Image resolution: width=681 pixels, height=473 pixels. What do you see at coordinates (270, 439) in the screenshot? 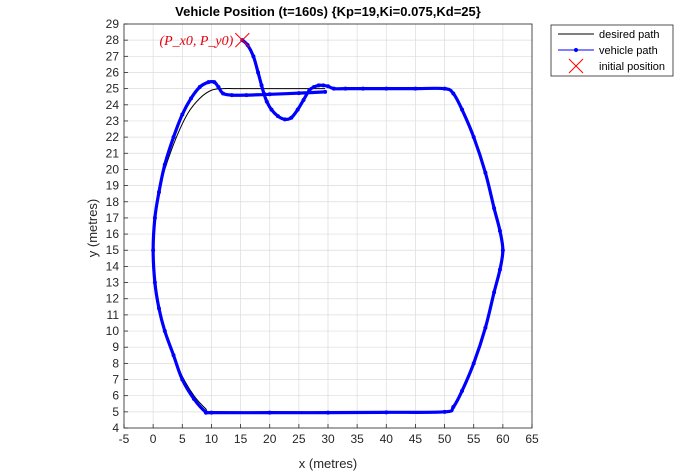
I see `x-tick-label: 20` at bounding box center [270, 439].